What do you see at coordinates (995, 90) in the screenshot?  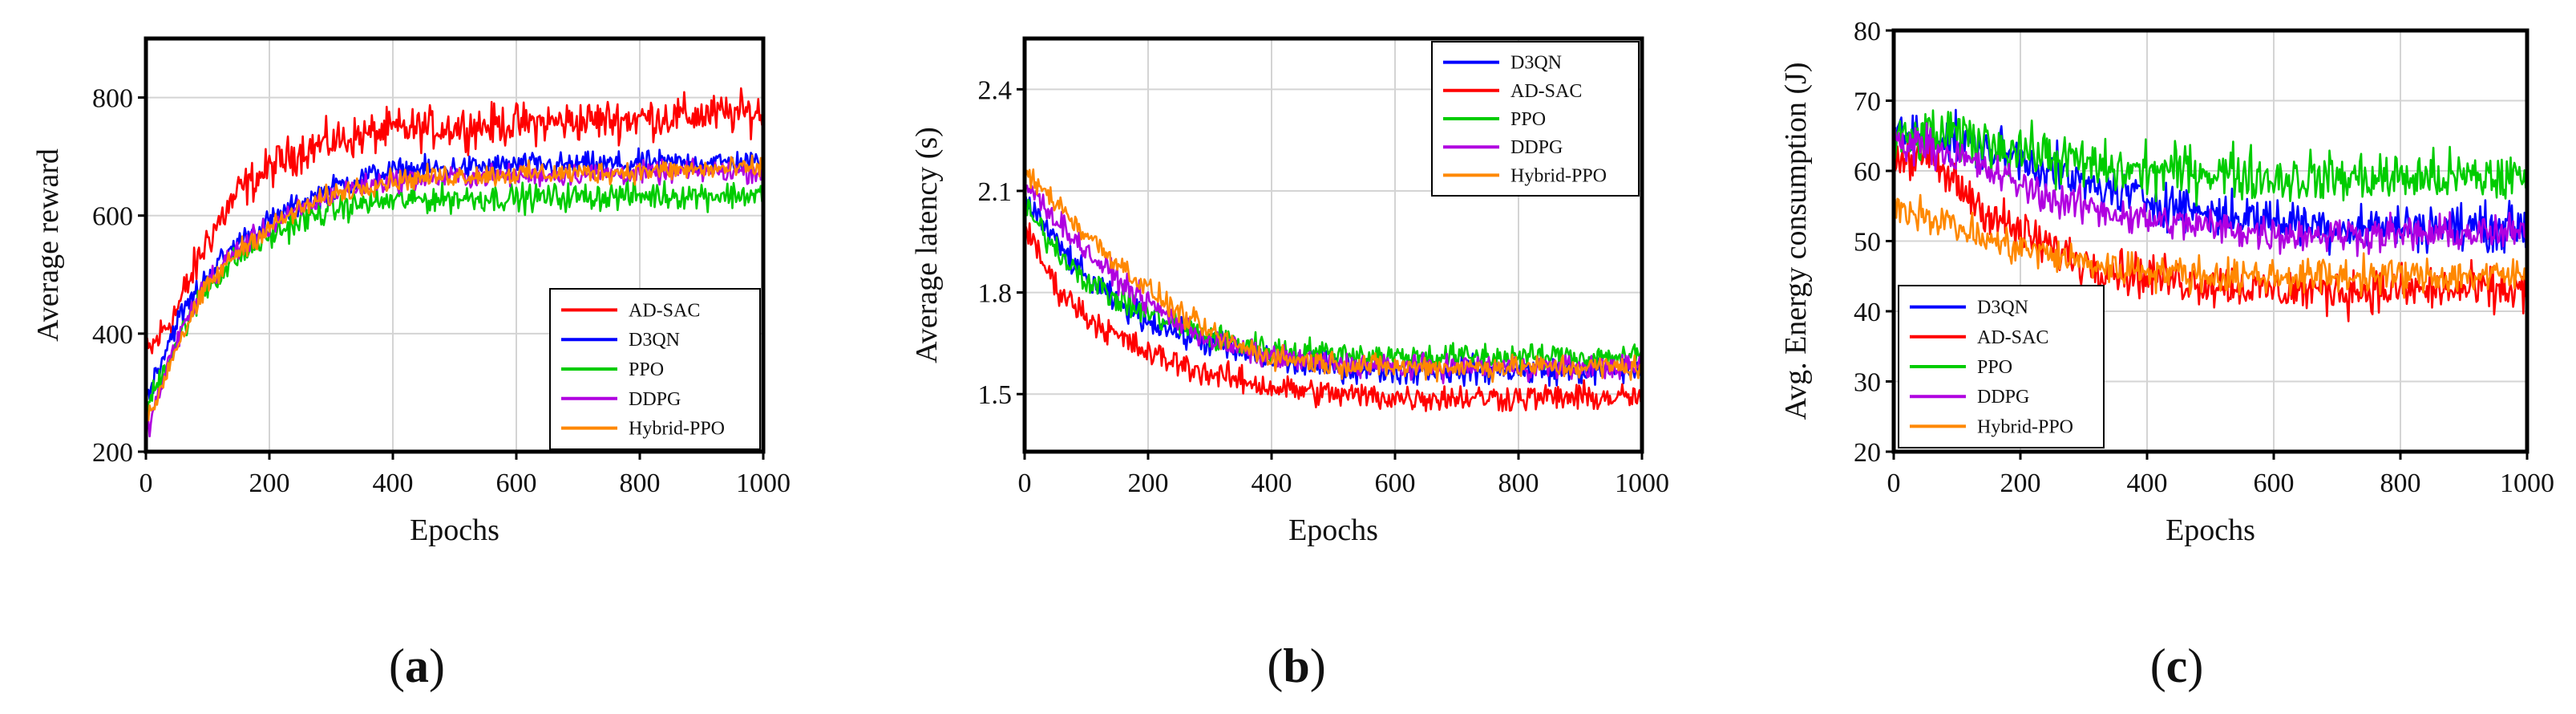 I see `y-tick-label: 2.4` at bounding box center [995, 90].